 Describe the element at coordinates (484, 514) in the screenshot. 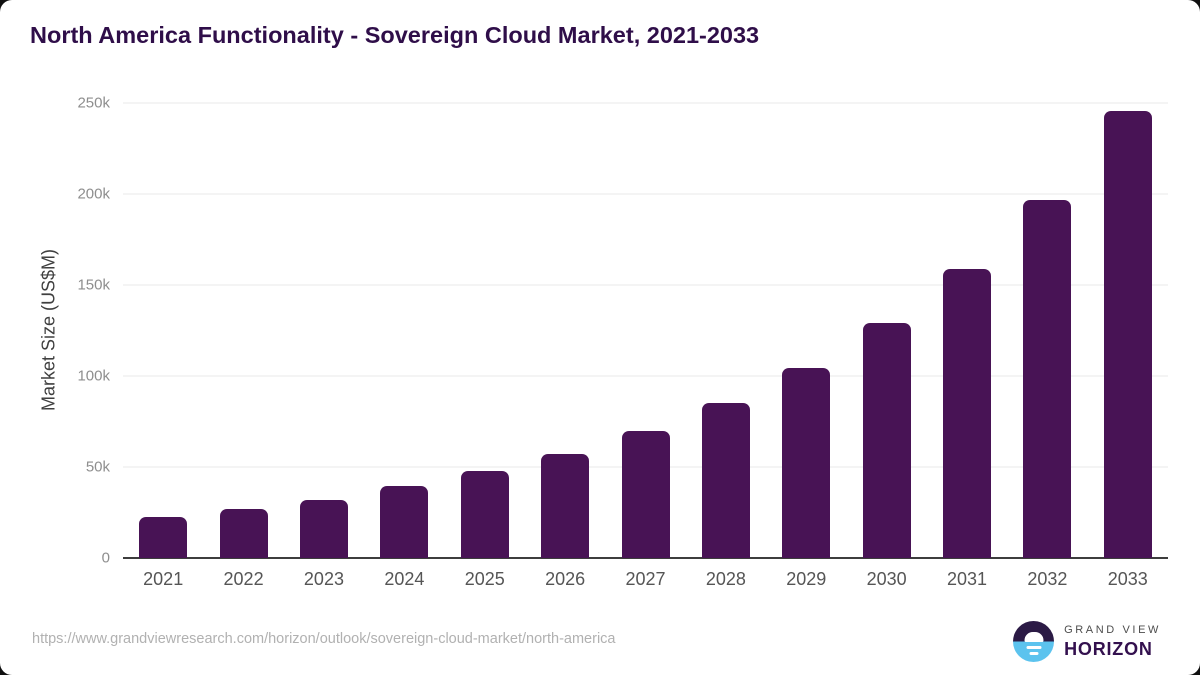

I see `bar-2025` at that location.